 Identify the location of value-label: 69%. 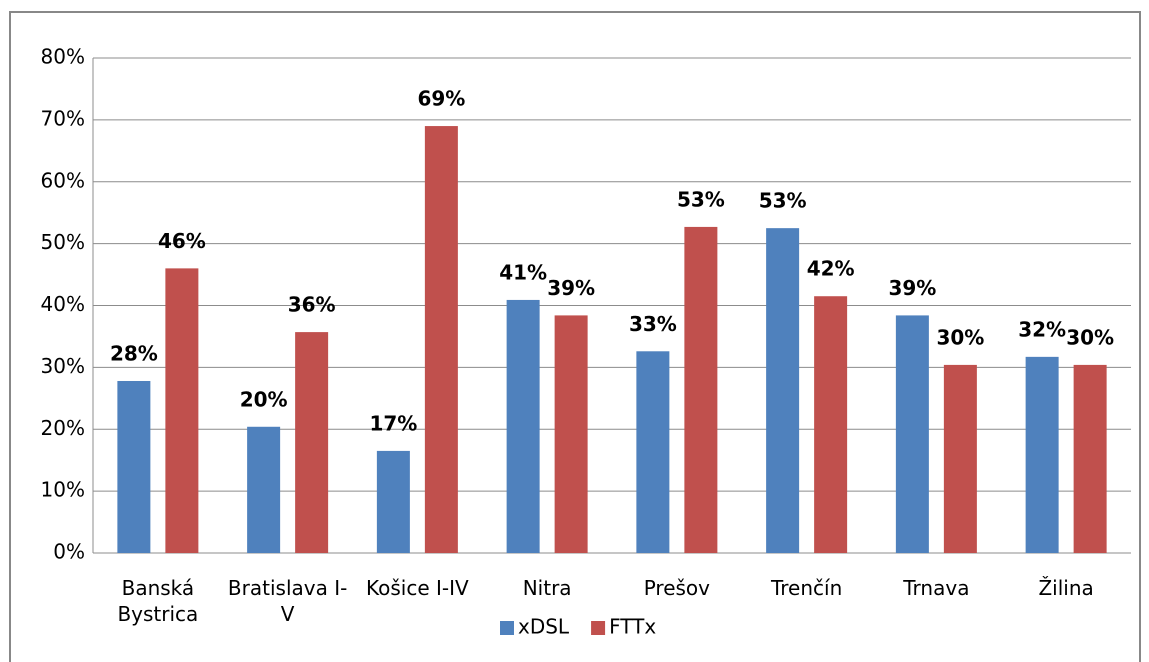
(441, 99).